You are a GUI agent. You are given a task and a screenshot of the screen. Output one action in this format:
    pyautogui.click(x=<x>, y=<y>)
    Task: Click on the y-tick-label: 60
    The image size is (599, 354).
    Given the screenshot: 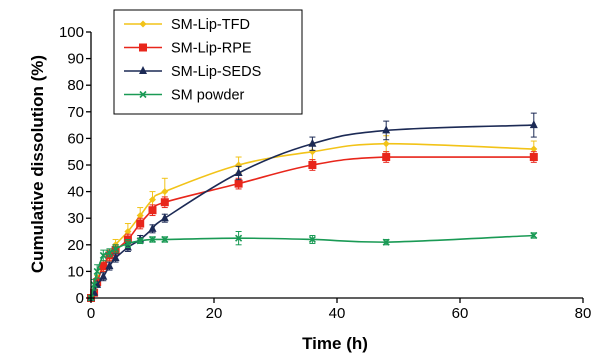 What is the action you would take?
    pyautogui.click(x=75, y=138)
    